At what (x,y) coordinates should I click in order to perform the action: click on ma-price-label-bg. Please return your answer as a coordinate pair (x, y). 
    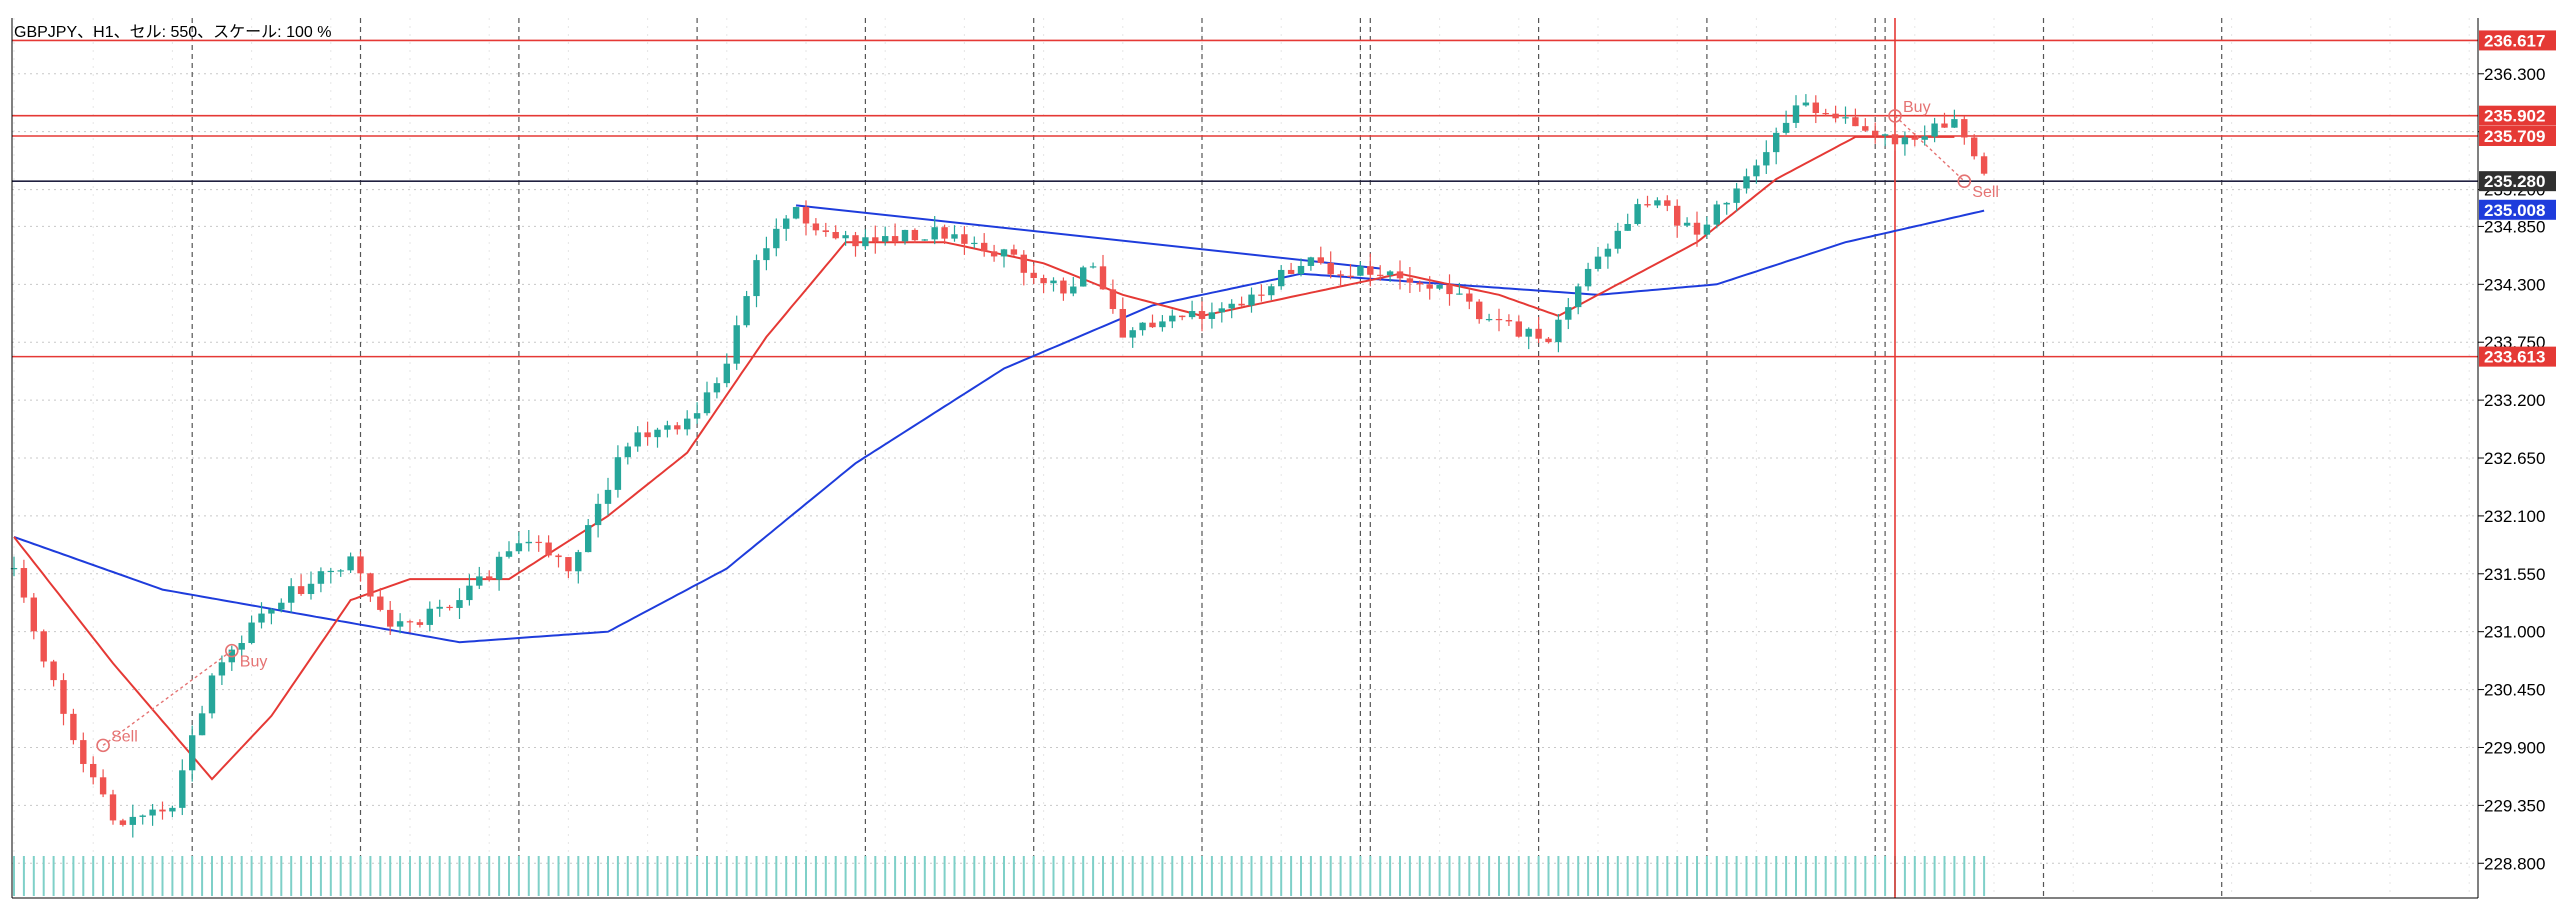
    Looking at the image, I should click on (2517, 209).